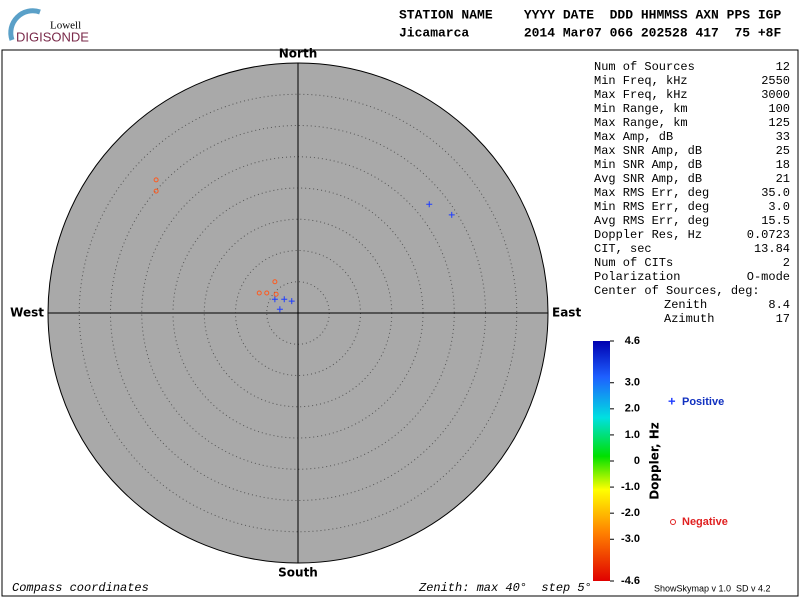 The image size is (800, 600). I want to click on stat-label: Polarization, so click(637, 277).